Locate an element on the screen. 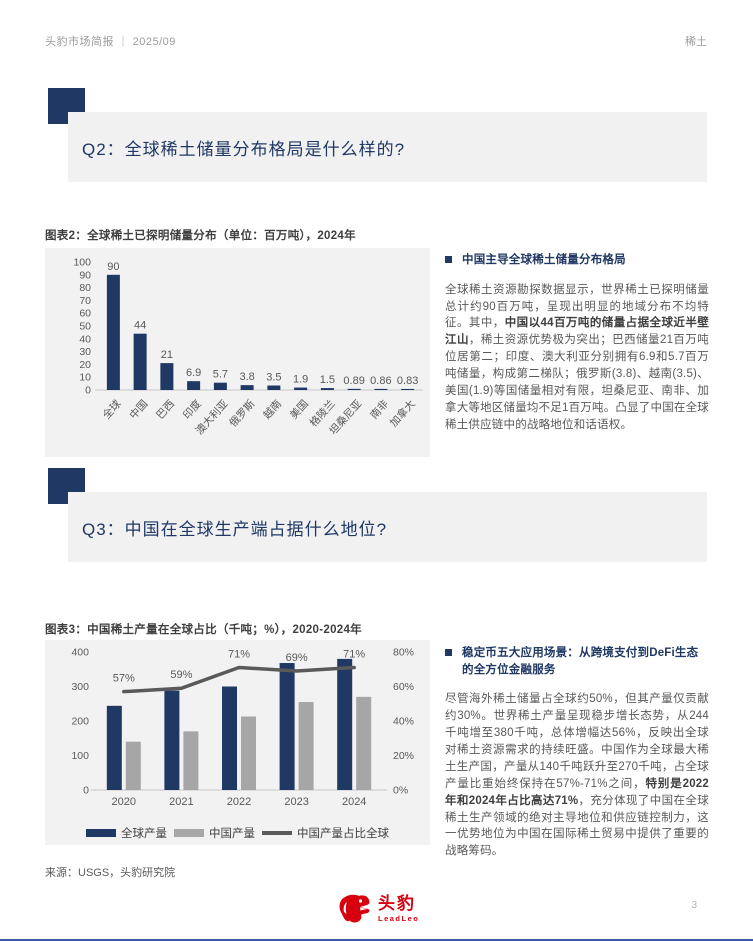 The image size is (753, 941). ratio-line-swatch-icon is located at coordinates (277, 833).